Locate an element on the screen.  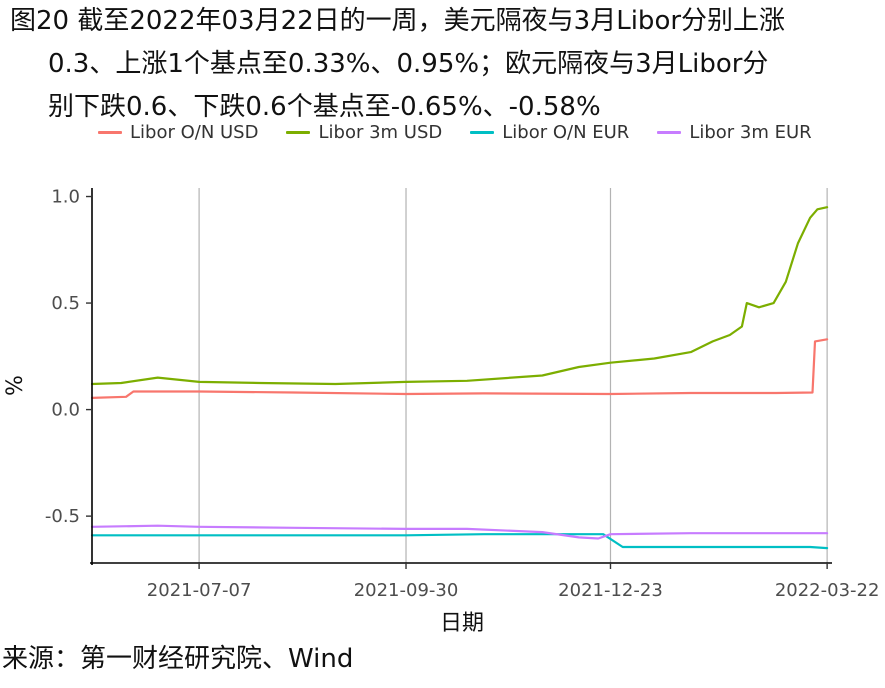
x-tick-label-0: 2021-07-07 is located at coordinates (199, 590).